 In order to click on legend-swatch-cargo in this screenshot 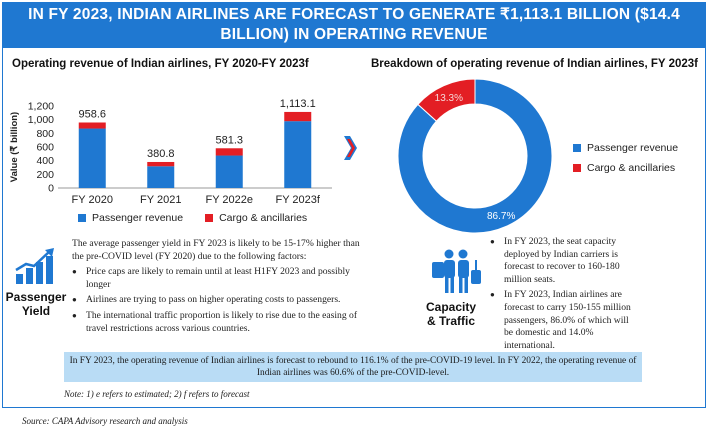, I will do `click(209, 218)`.